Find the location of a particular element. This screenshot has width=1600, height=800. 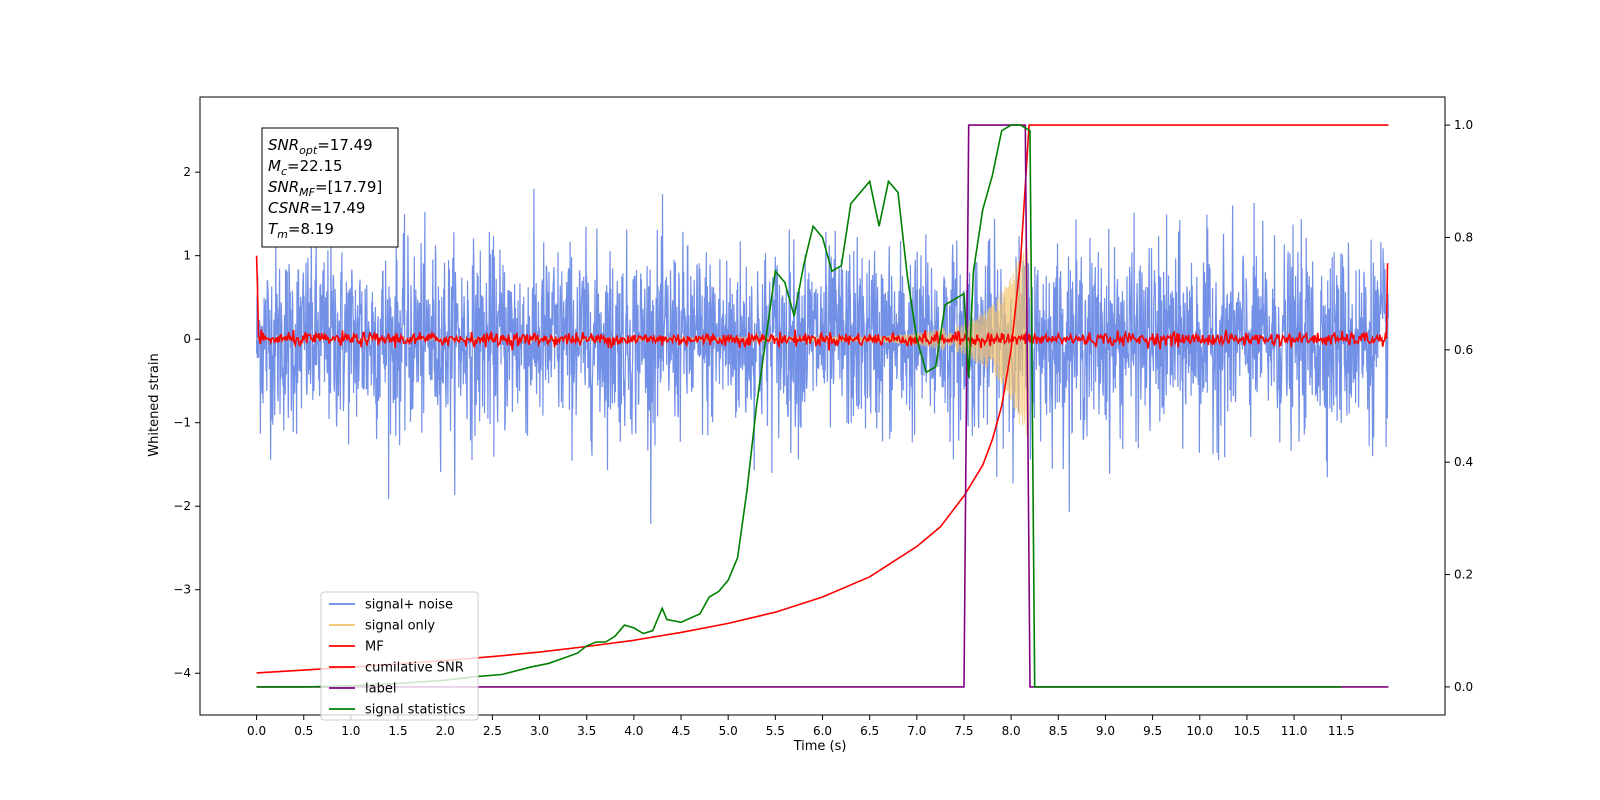

y-left-tick-label: 1 is located at coordinates (187, 256).